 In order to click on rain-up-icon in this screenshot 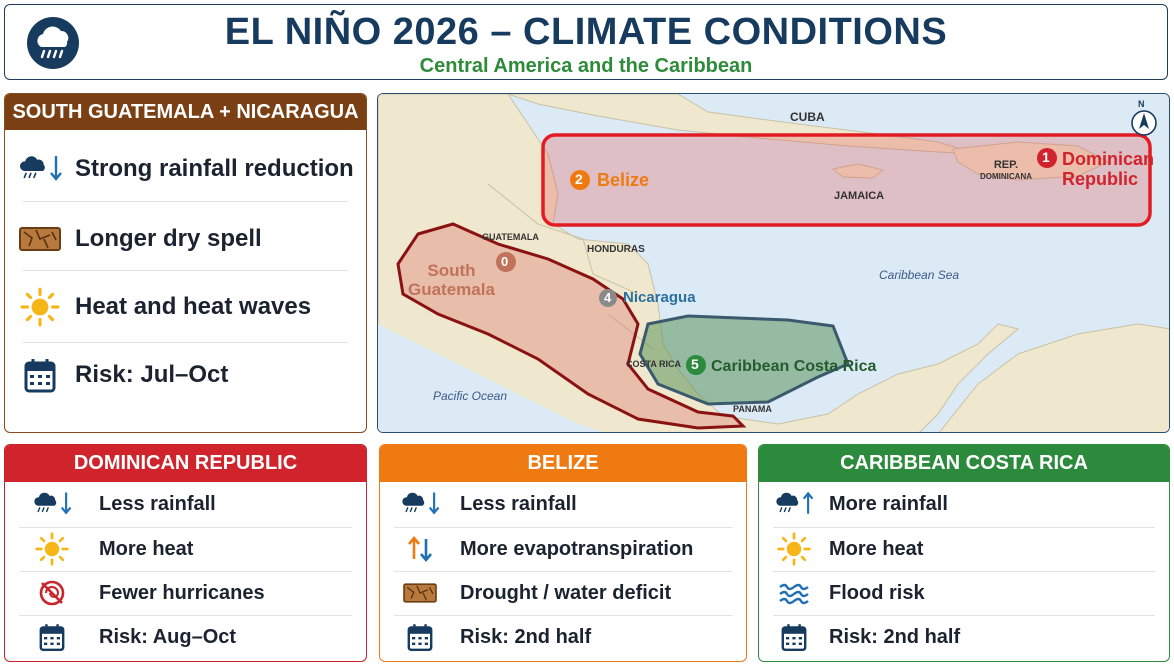, I will do `click(794, 504)`.